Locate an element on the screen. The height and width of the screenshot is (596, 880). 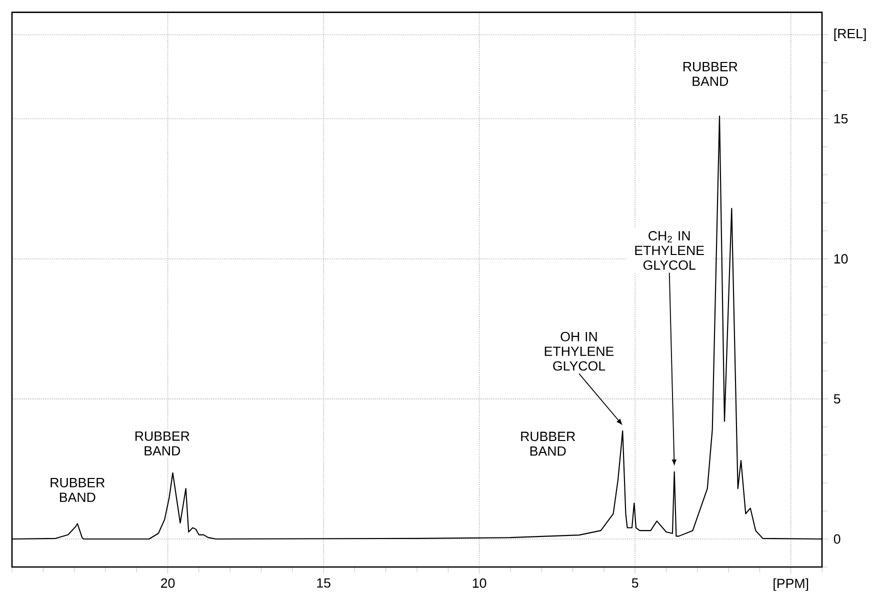
annotation: CH$_{2}$ IN ETHYLENE GLYCOL is located at coordinates (669, 250).